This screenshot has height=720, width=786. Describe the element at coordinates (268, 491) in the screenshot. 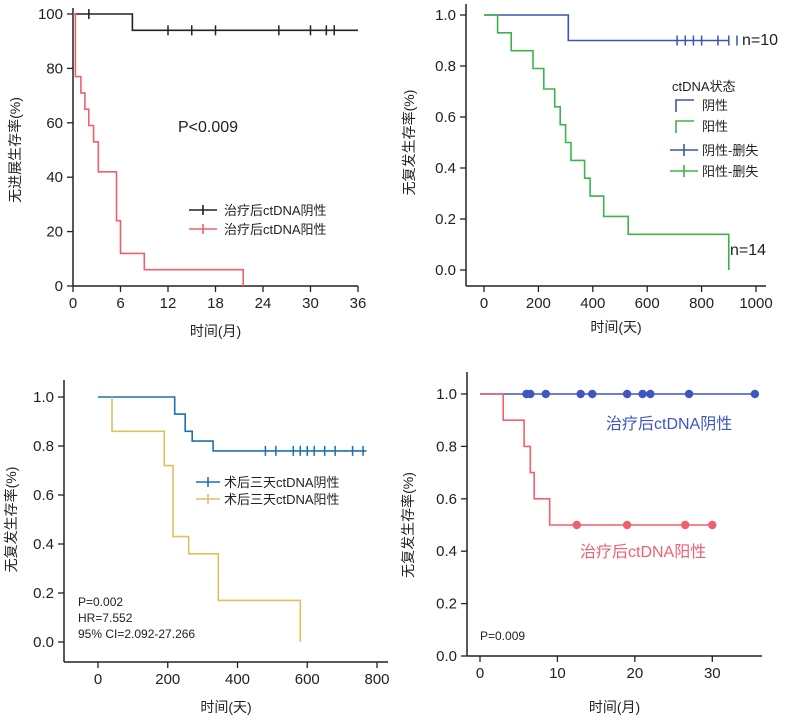

I see `panel-c-legend: 术后三天ctDNA阴性 术后三天ctDNA阳性` at that location.